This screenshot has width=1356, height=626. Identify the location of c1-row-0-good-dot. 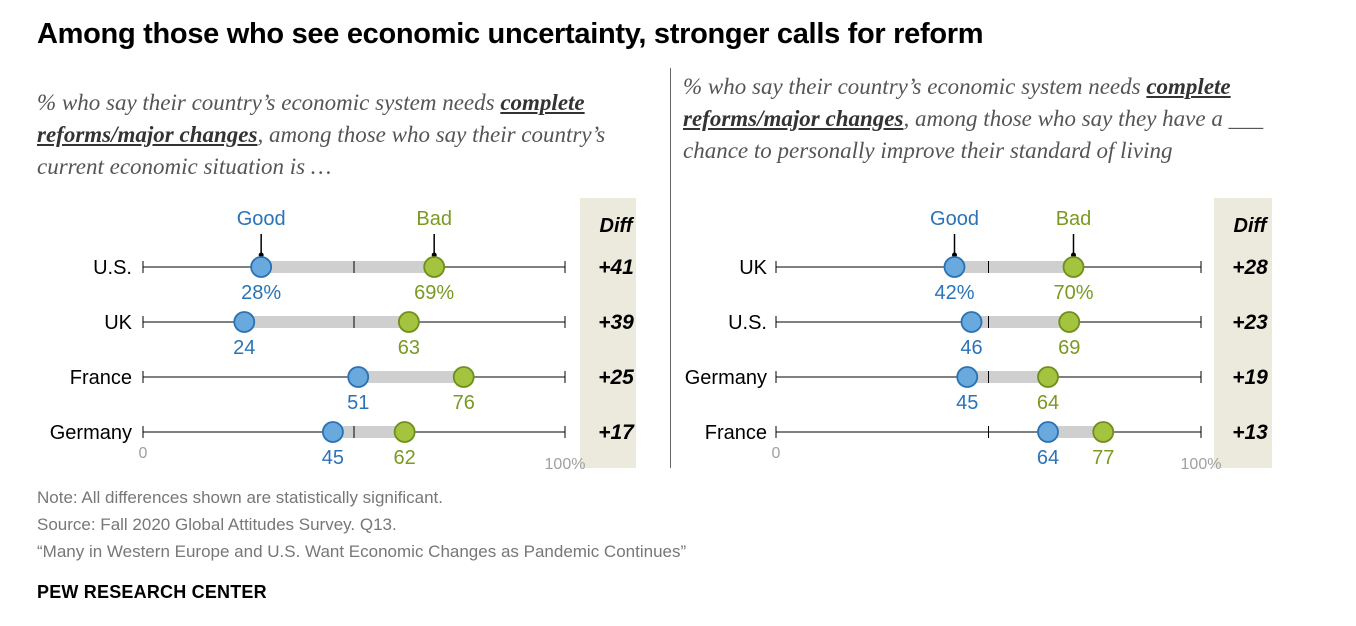
(954, 267).